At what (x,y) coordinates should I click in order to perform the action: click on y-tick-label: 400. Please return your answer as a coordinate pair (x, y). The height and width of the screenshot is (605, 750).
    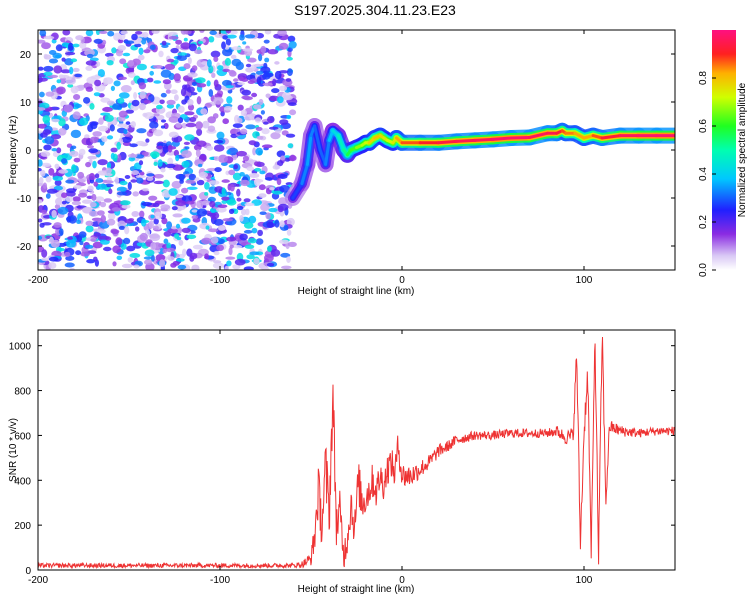
    Looking at the image, I should click on (22, 481).